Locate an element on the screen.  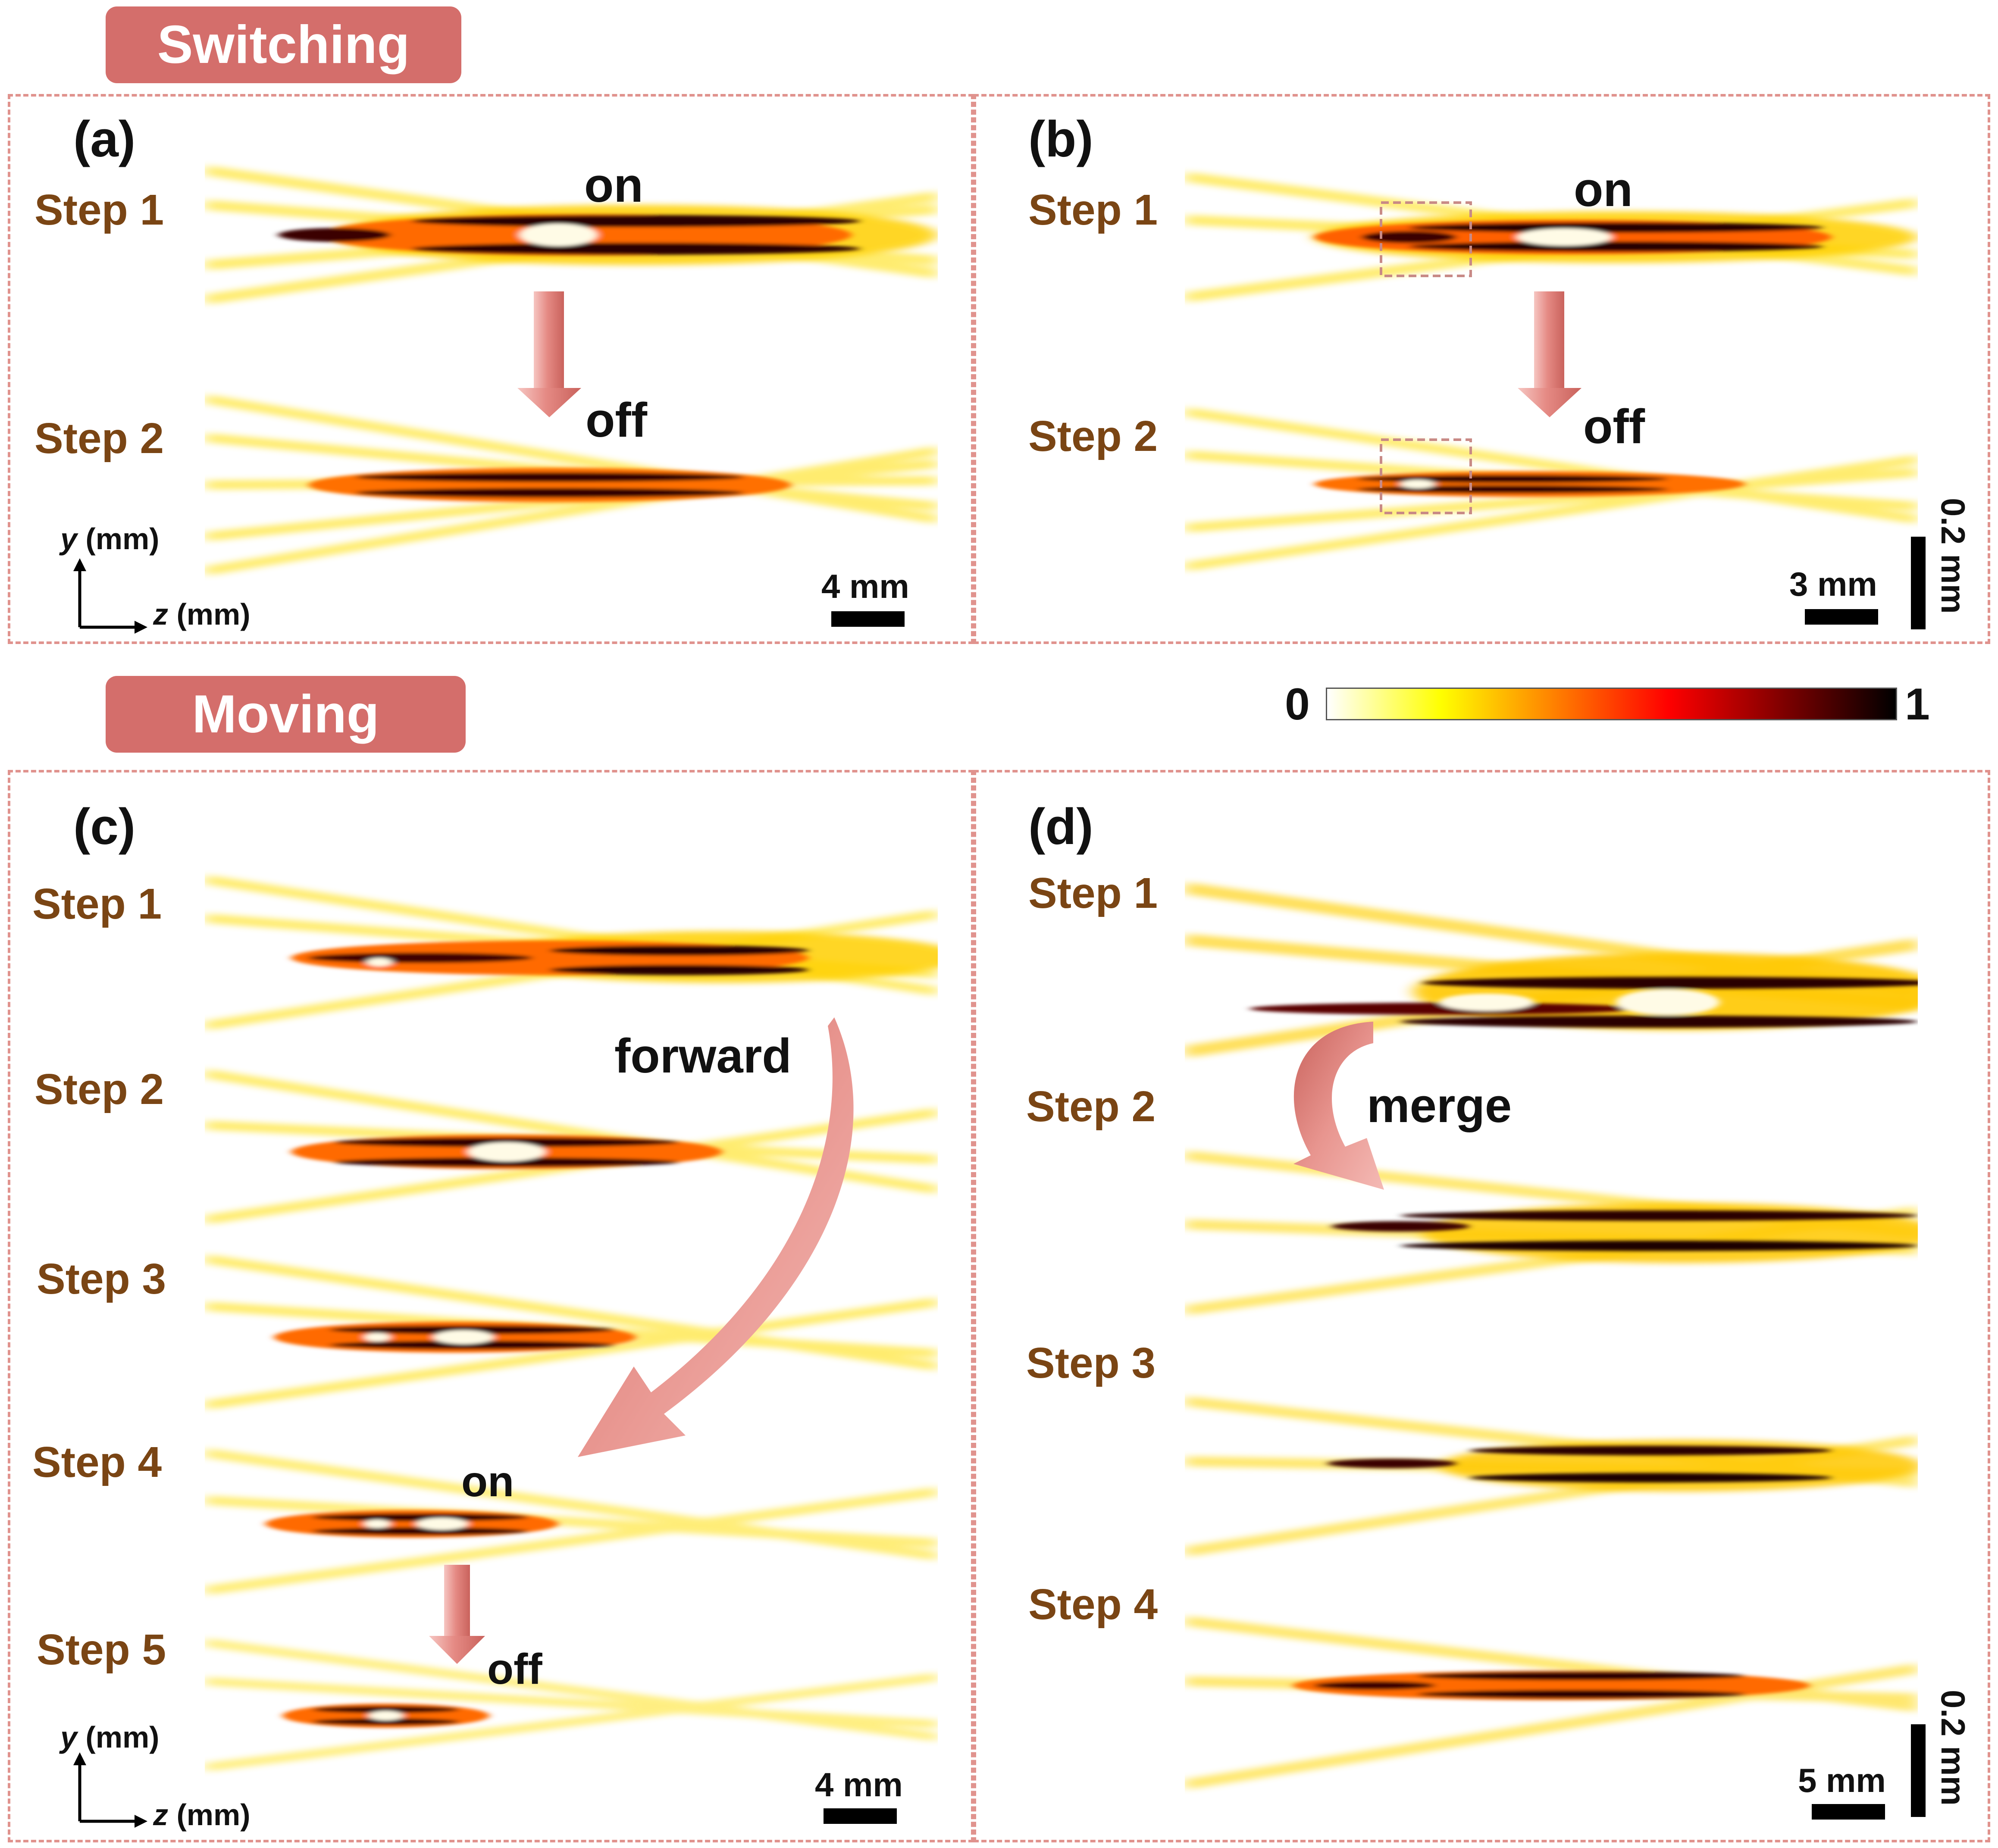
panel-d-step2-label: Step 2 is located at coordinates (1091, 1106).